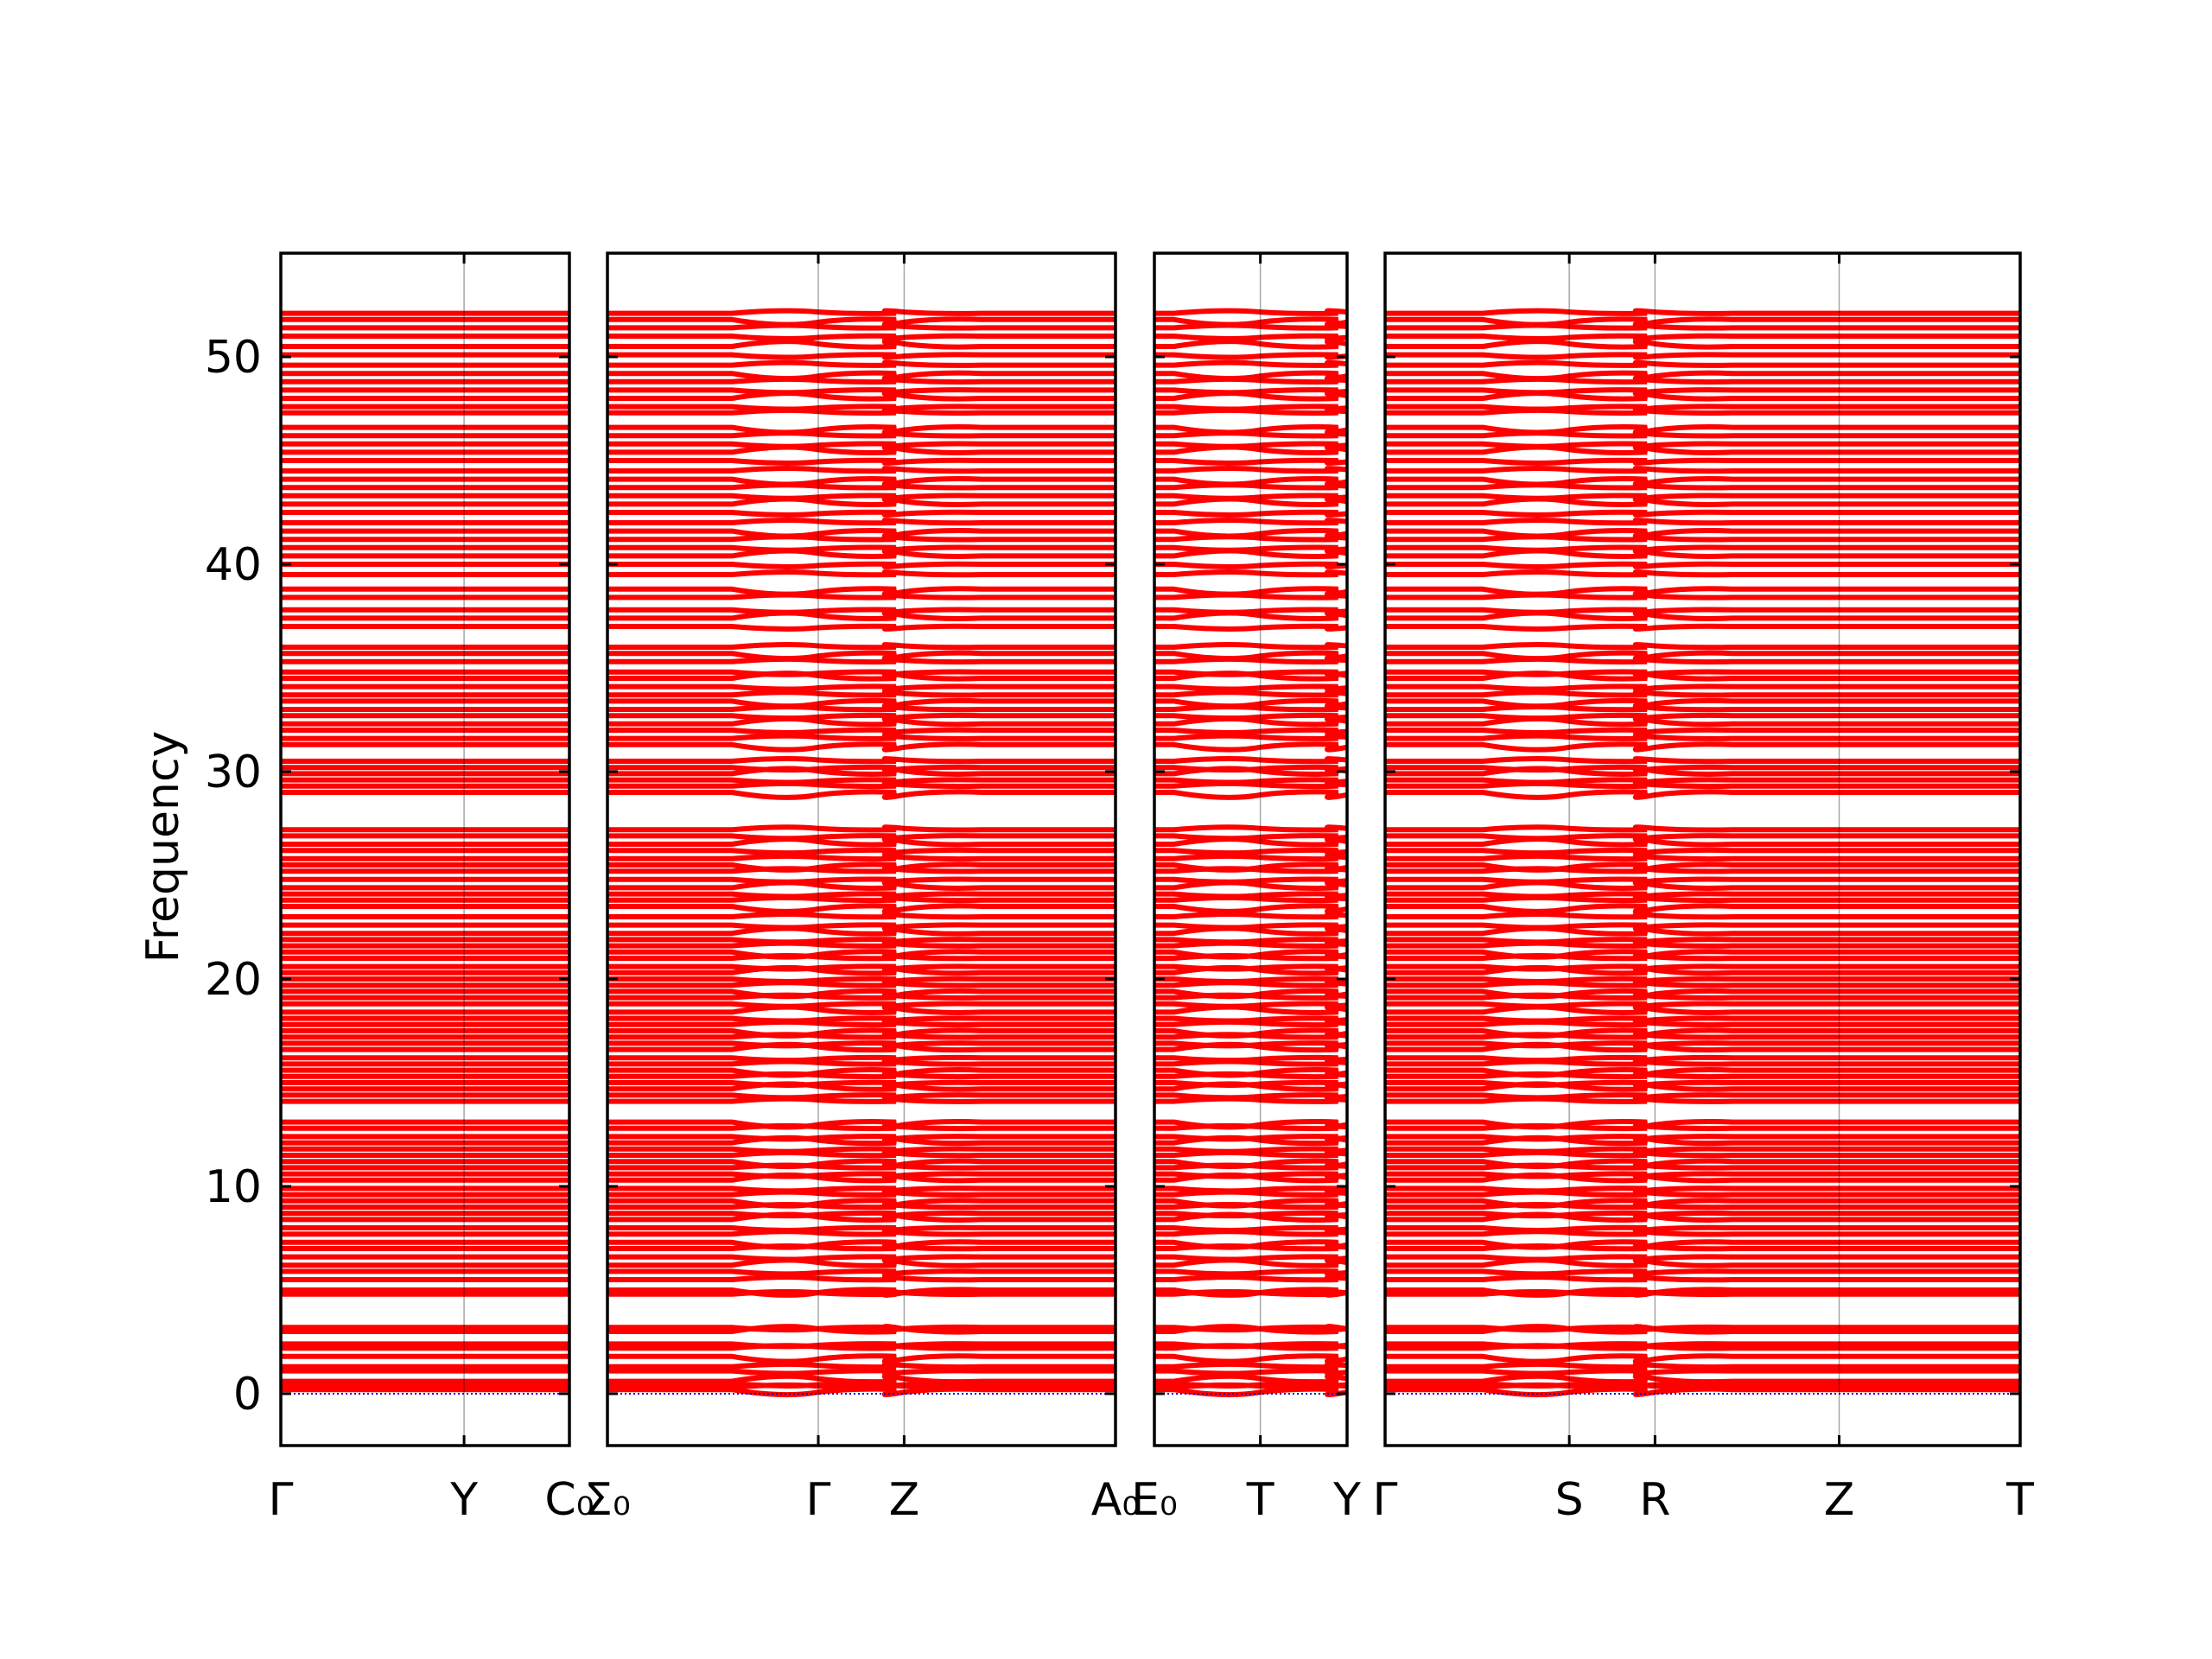 The width and height of the screenshot is (2212, 1659). What do you see at coordinates (1839, 1500) in the screenshot?
I see `x-tick-label: Z` at bounding box center [1839, 1500].